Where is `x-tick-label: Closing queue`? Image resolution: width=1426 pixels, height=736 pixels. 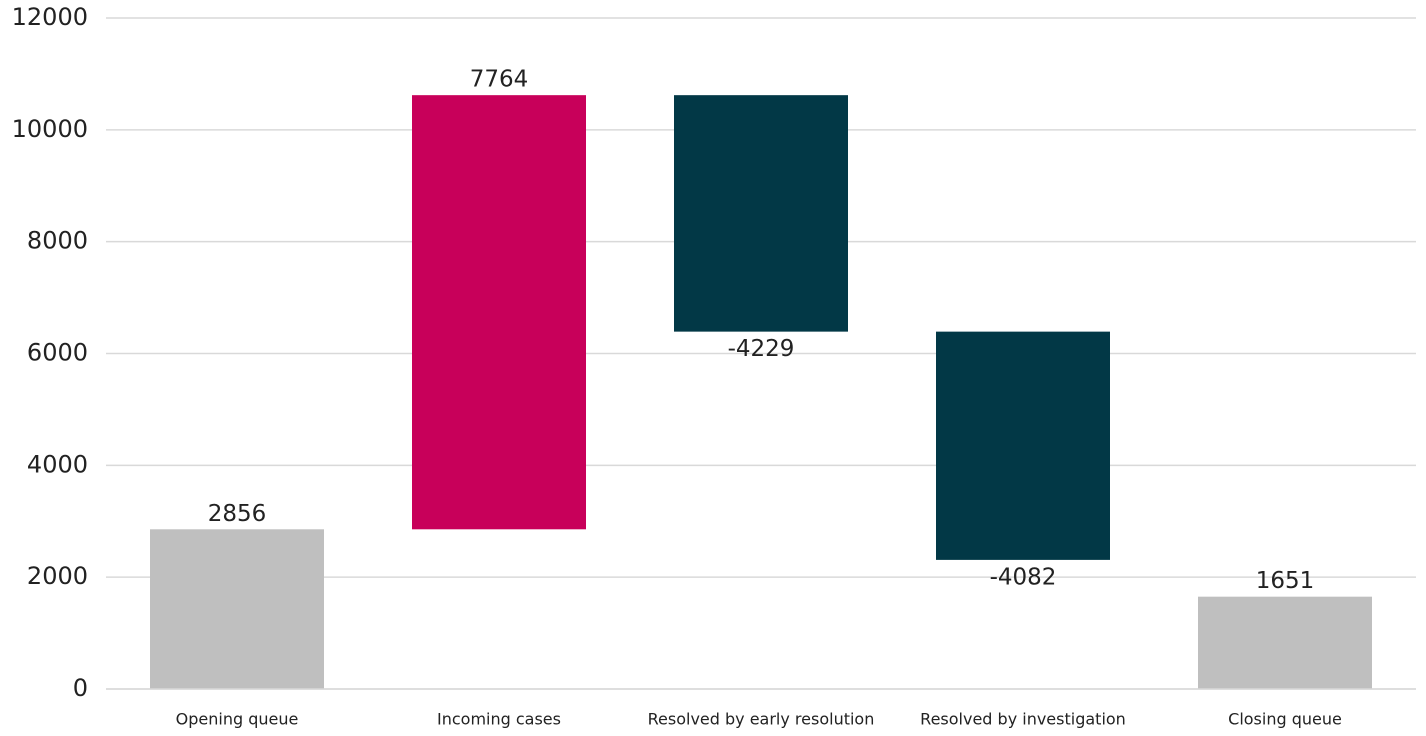 x-tick-label: Closing queue is located at coordinates (1285, 719).